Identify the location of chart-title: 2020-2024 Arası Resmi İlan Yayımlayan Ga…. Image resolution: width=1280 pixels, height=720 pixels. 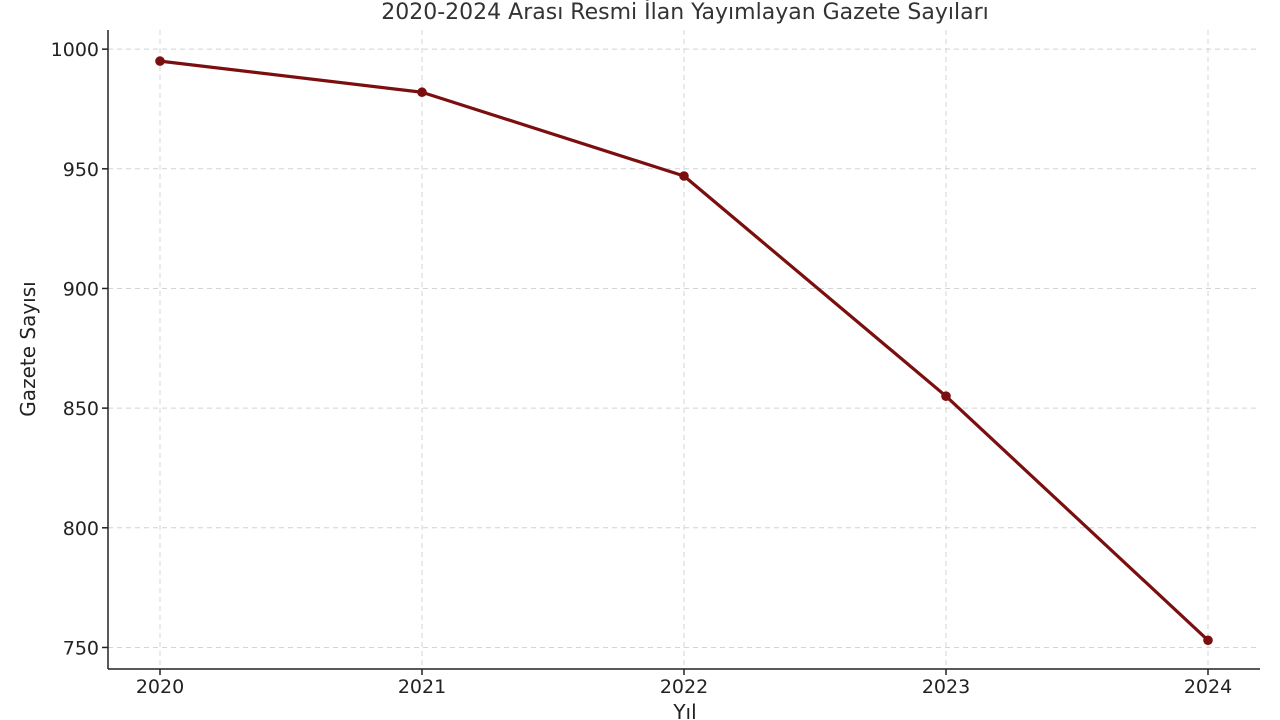
(684, 12).